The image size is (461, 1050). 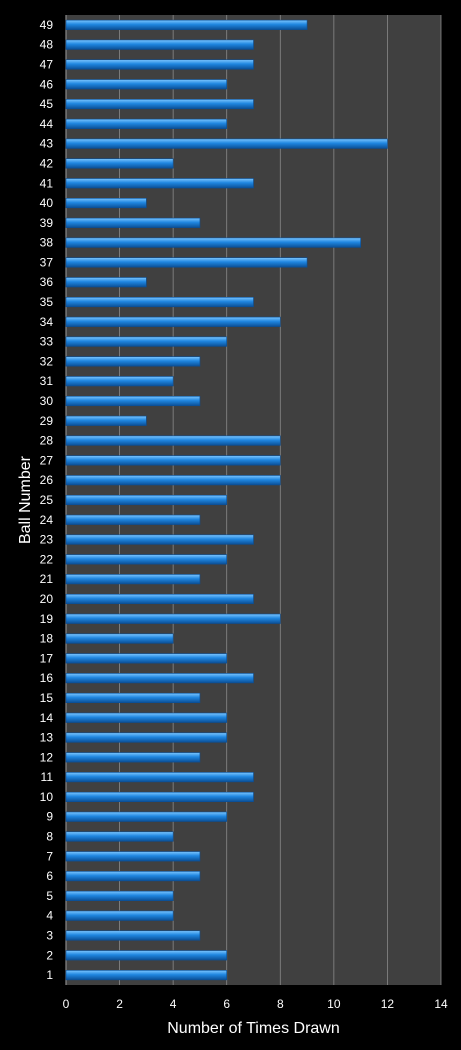 I want to click on y-tick-label: 47, so click(x=47, y=64).